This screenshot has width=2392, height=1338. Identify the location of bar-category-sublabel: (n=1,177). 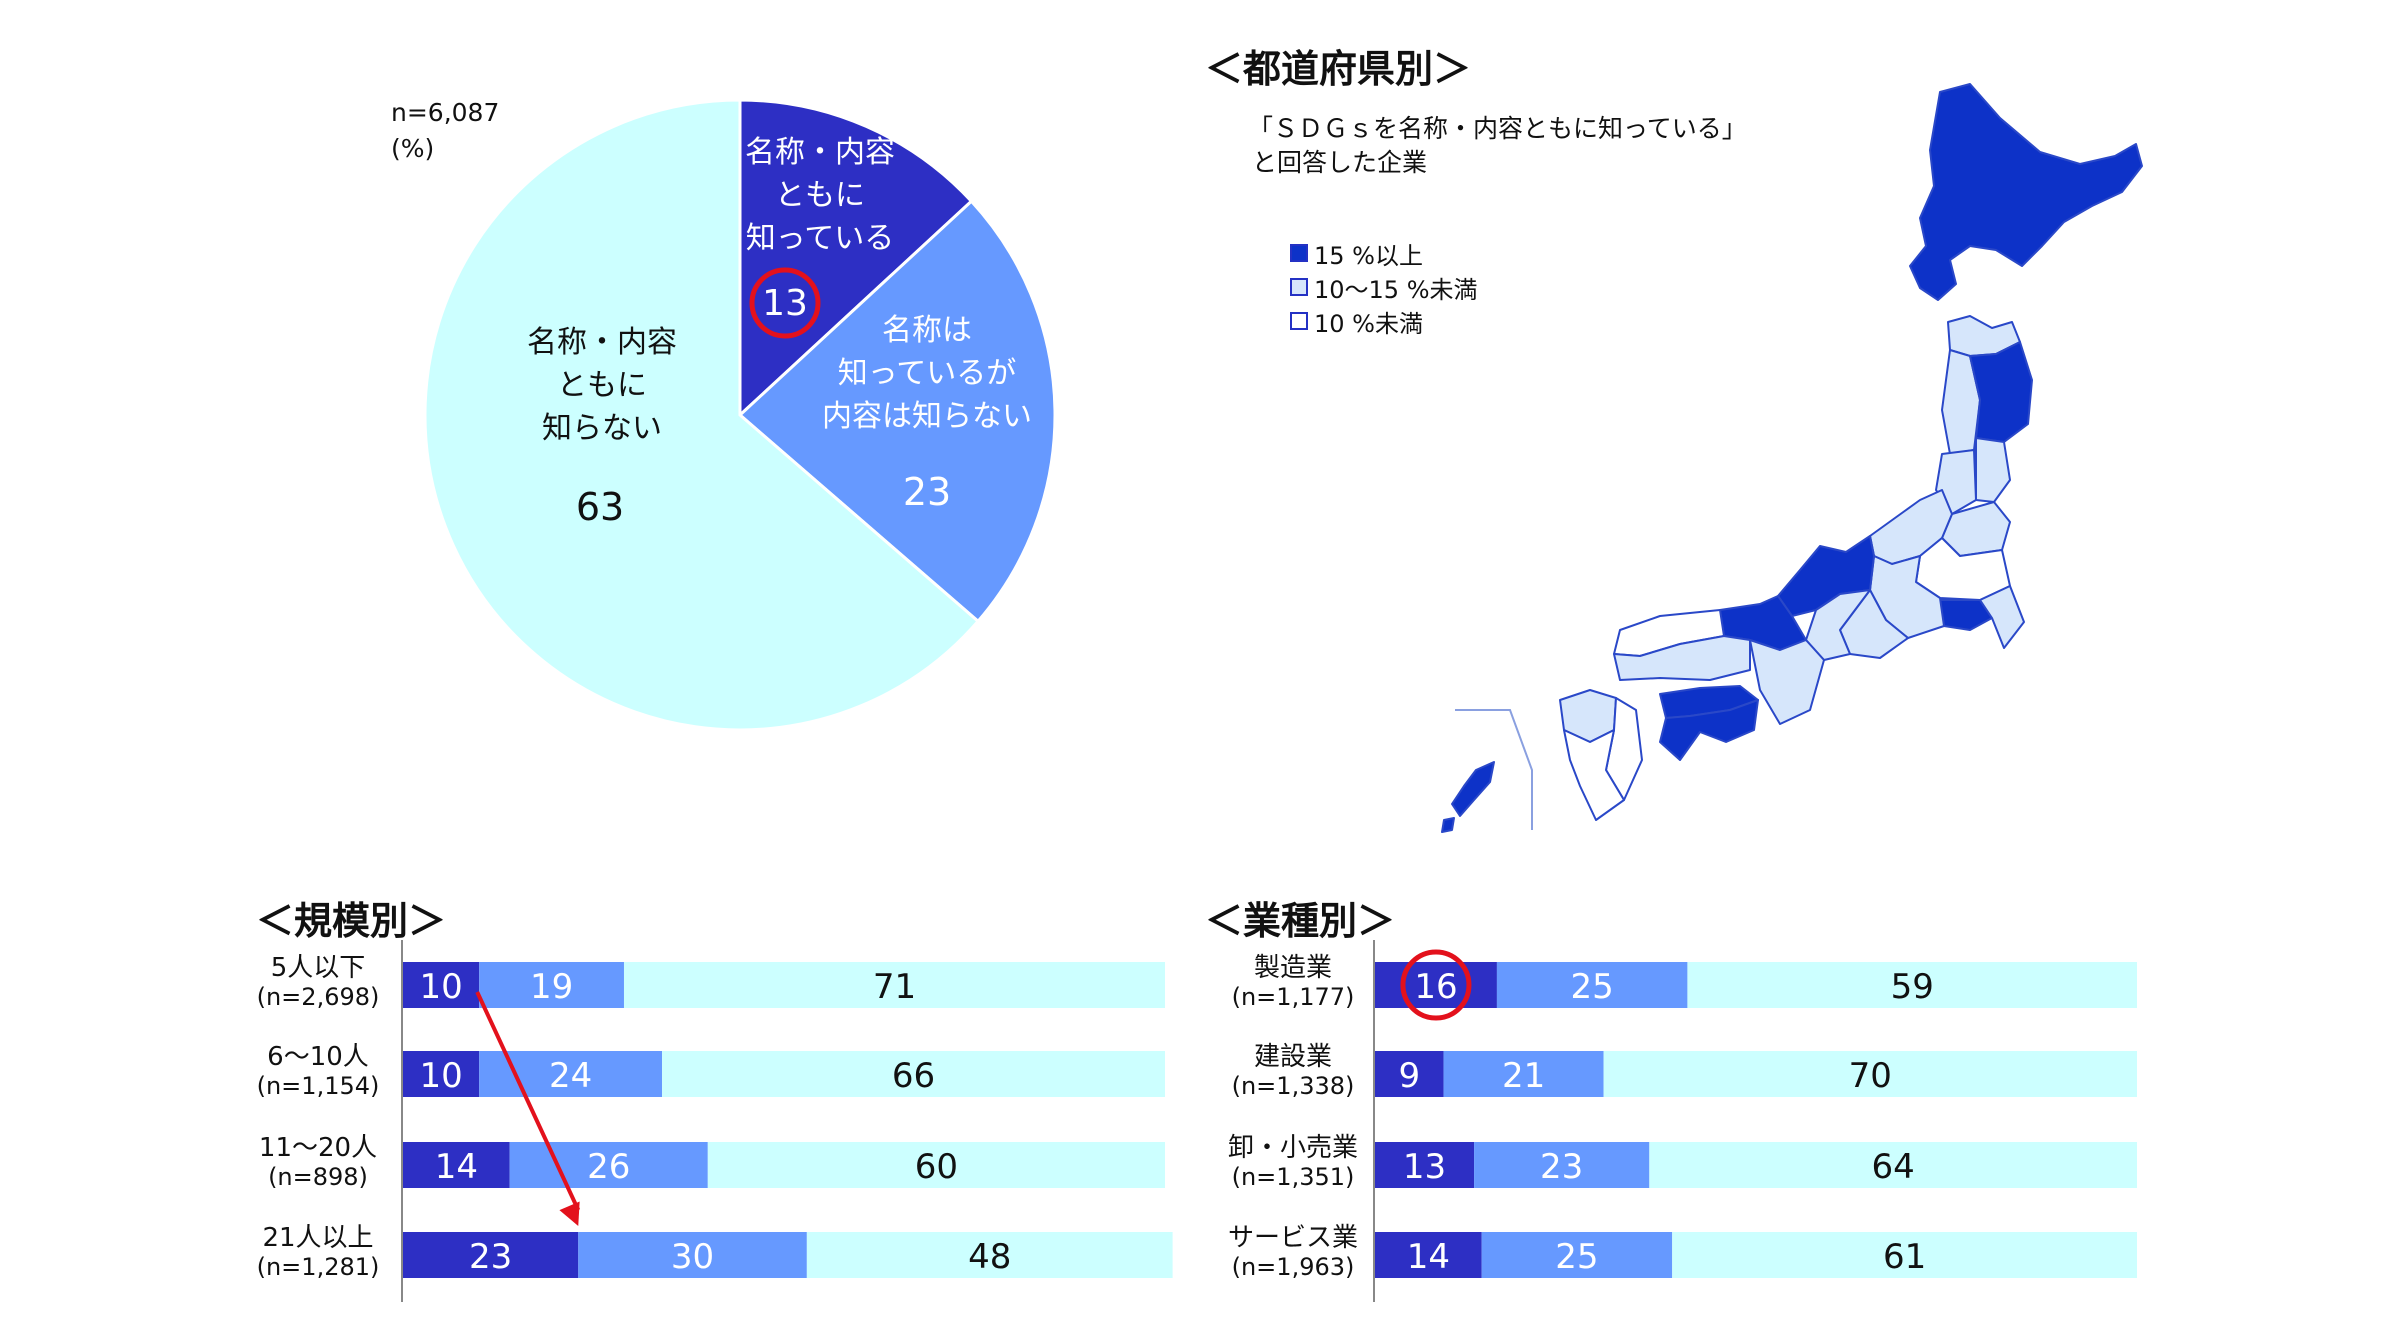
(1293, 997).